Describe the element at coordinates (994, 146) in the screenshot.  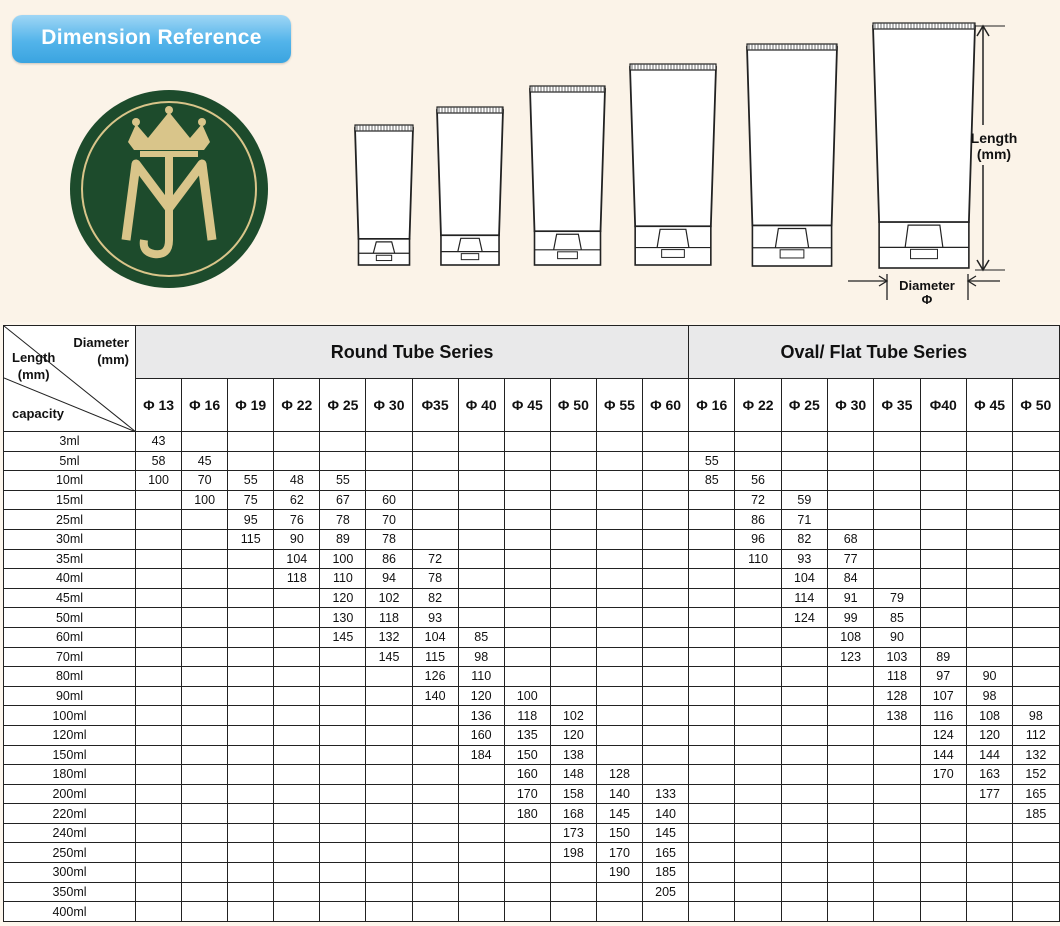
I see `length-label: Length (mm)` at that location.